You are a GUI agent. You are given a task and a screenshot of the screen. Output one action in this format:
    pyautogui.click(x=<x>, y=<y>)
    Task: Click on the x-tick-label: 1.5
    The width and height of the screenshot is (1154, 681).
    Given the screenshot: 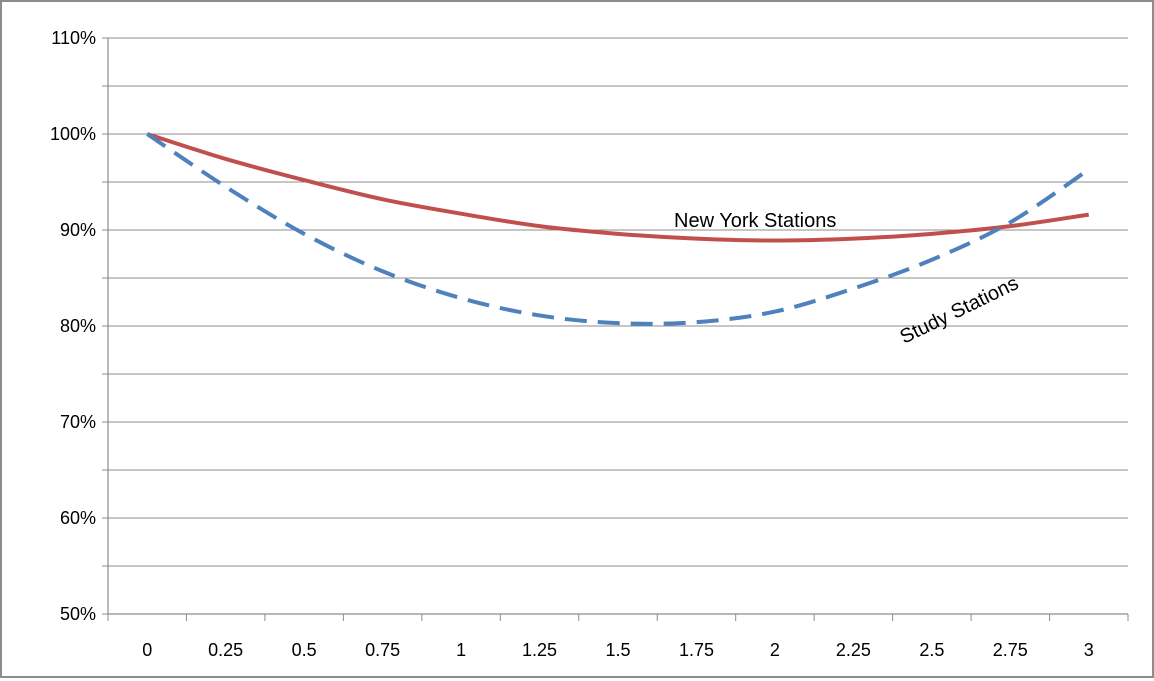 What is the action you would take?
    pyautogui.click(x=617, y=650)
    